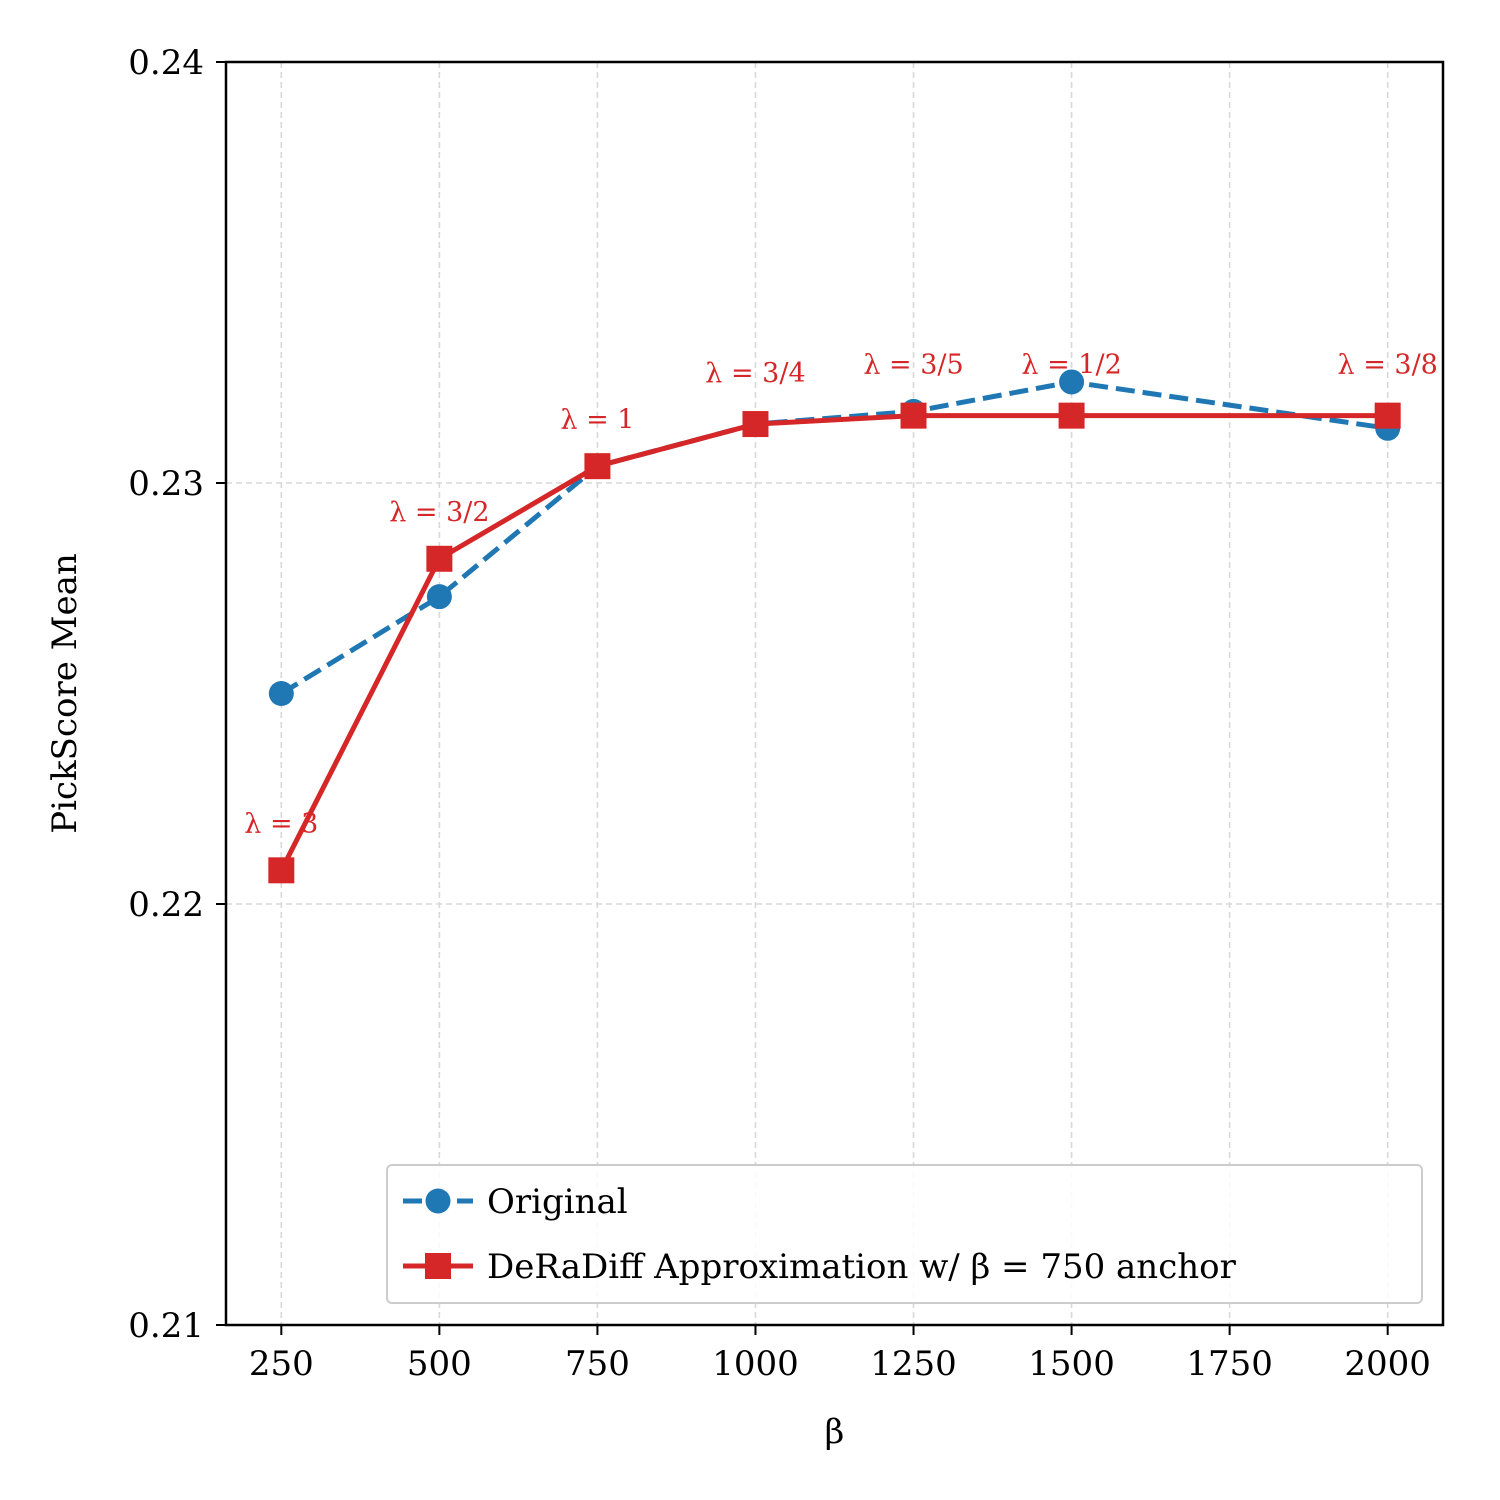 The height and width of the screenshot is (1500, 1500). What do you see at coordinates (166, 1326) in the screenshot?
I see `y-tick-label: 0.21` at bounding box center [166, 1326].